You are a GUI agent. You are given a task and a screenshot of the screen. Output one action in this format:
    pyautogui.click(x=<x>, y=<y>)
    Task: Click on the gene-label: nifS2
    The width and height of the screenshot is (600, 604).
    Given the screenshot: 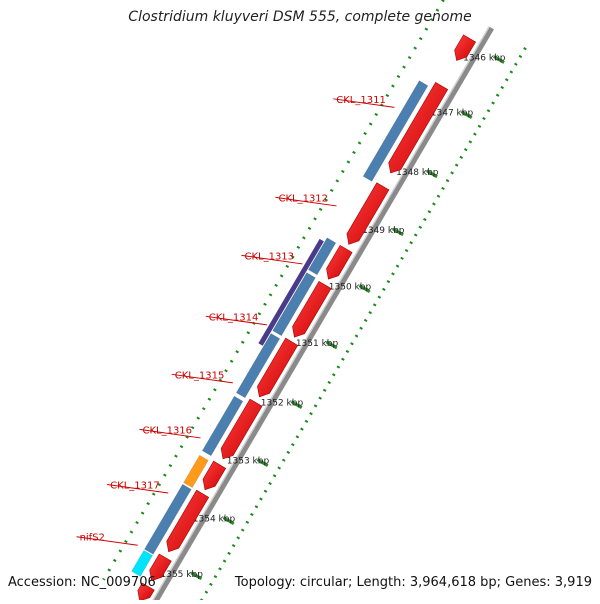 What is the action you would take?
    pyautogui.click(x=92, y=538)
    